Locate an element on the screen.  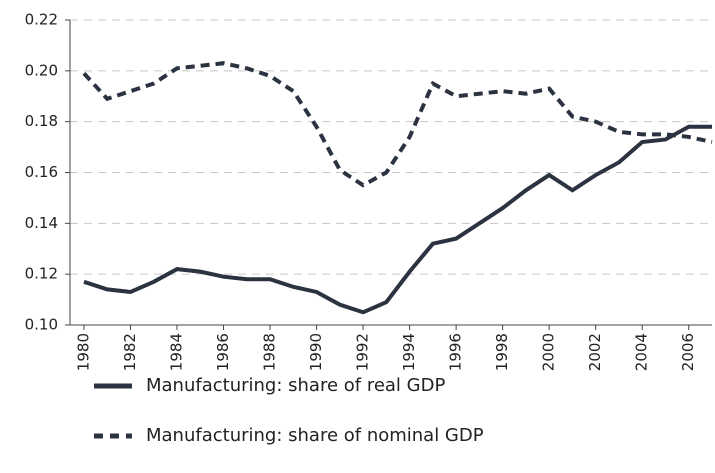
x-tick-label: 1980 is located at coordinates (83, 352).